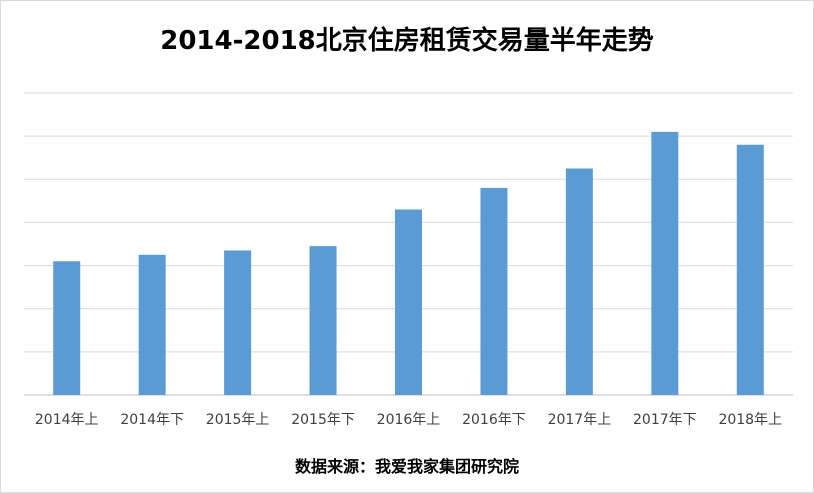 Image resolution: width=814 pixels, height=493 pixels. What do you see at coordinates (580, 420) in the screenshot?
I see `x-tick-label: 2017年上` at bounding box center [580, 420].